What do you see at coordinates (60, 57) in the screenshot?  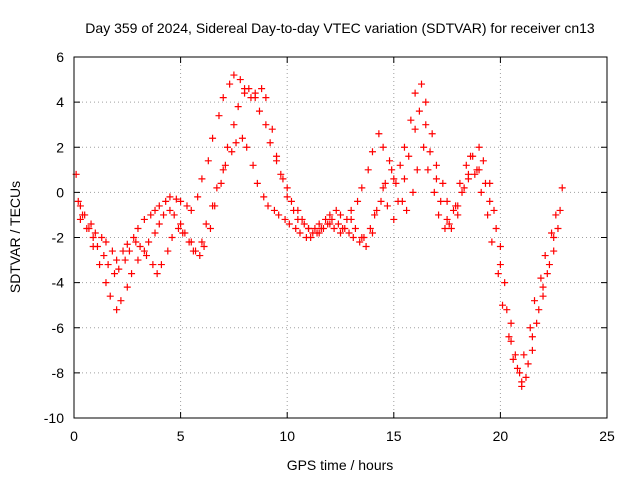 I see `y-tick-label: 6` at bounding box center [60, 57].